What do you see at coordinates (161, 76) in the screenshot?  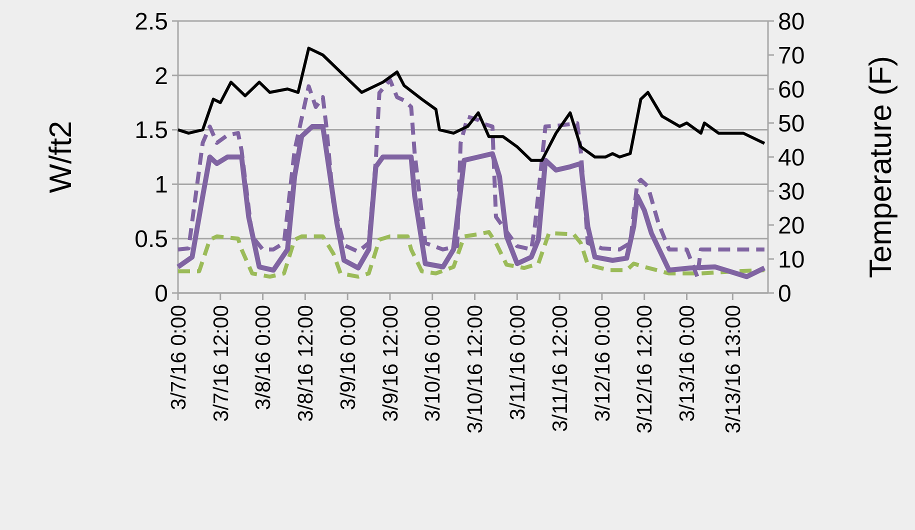 I see `y-tick-label: 2` at bounding box center [161, 76].